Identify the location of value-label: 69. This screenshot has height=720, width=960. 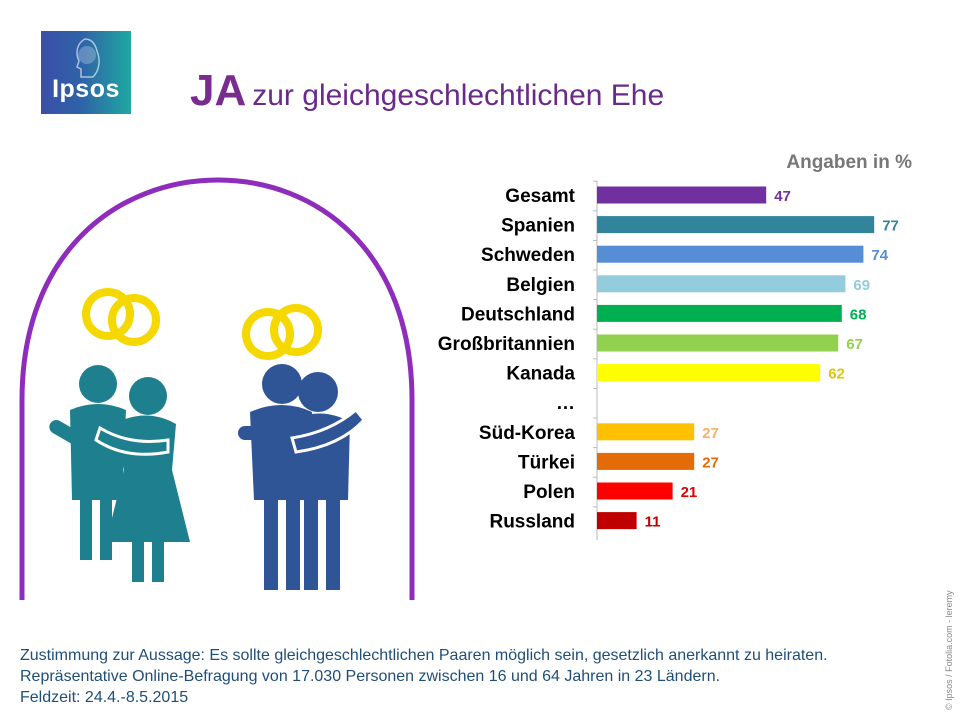
(861, 285).